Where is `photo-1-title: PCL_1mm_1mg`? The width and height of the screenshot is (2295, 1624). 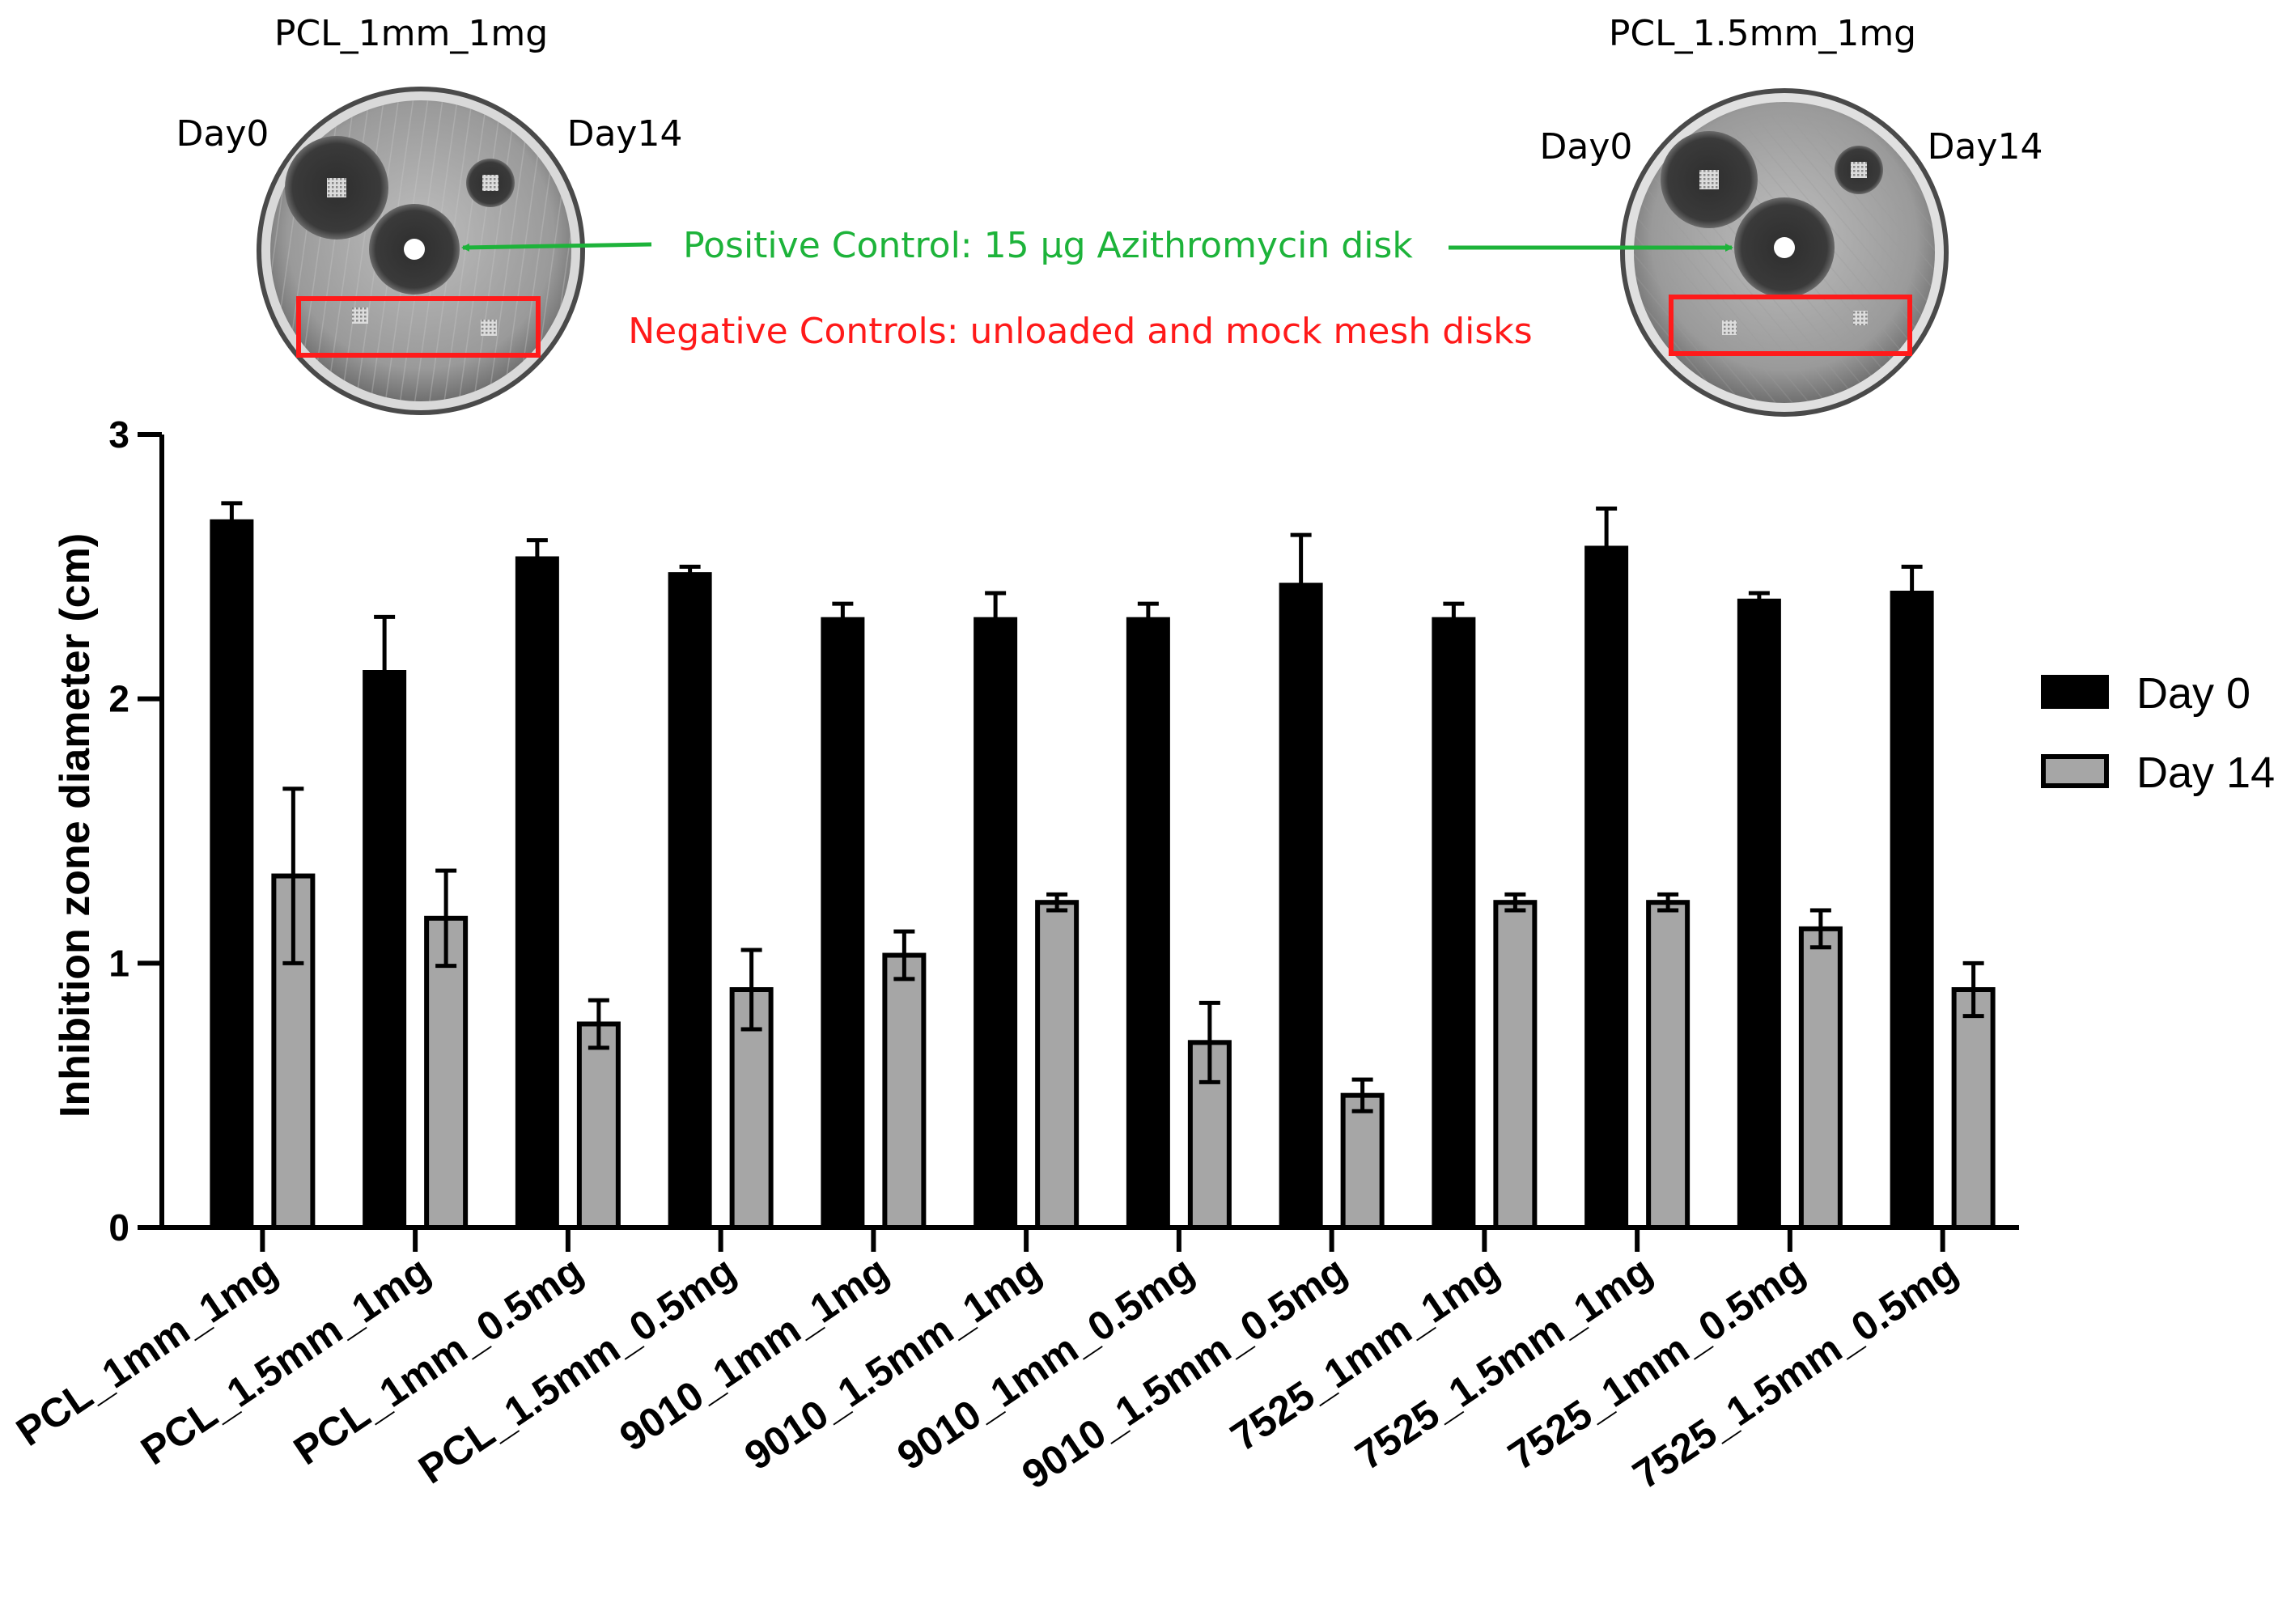
photo-1-title: PCL_1mm_1mg is located at coordinates (411, 33).